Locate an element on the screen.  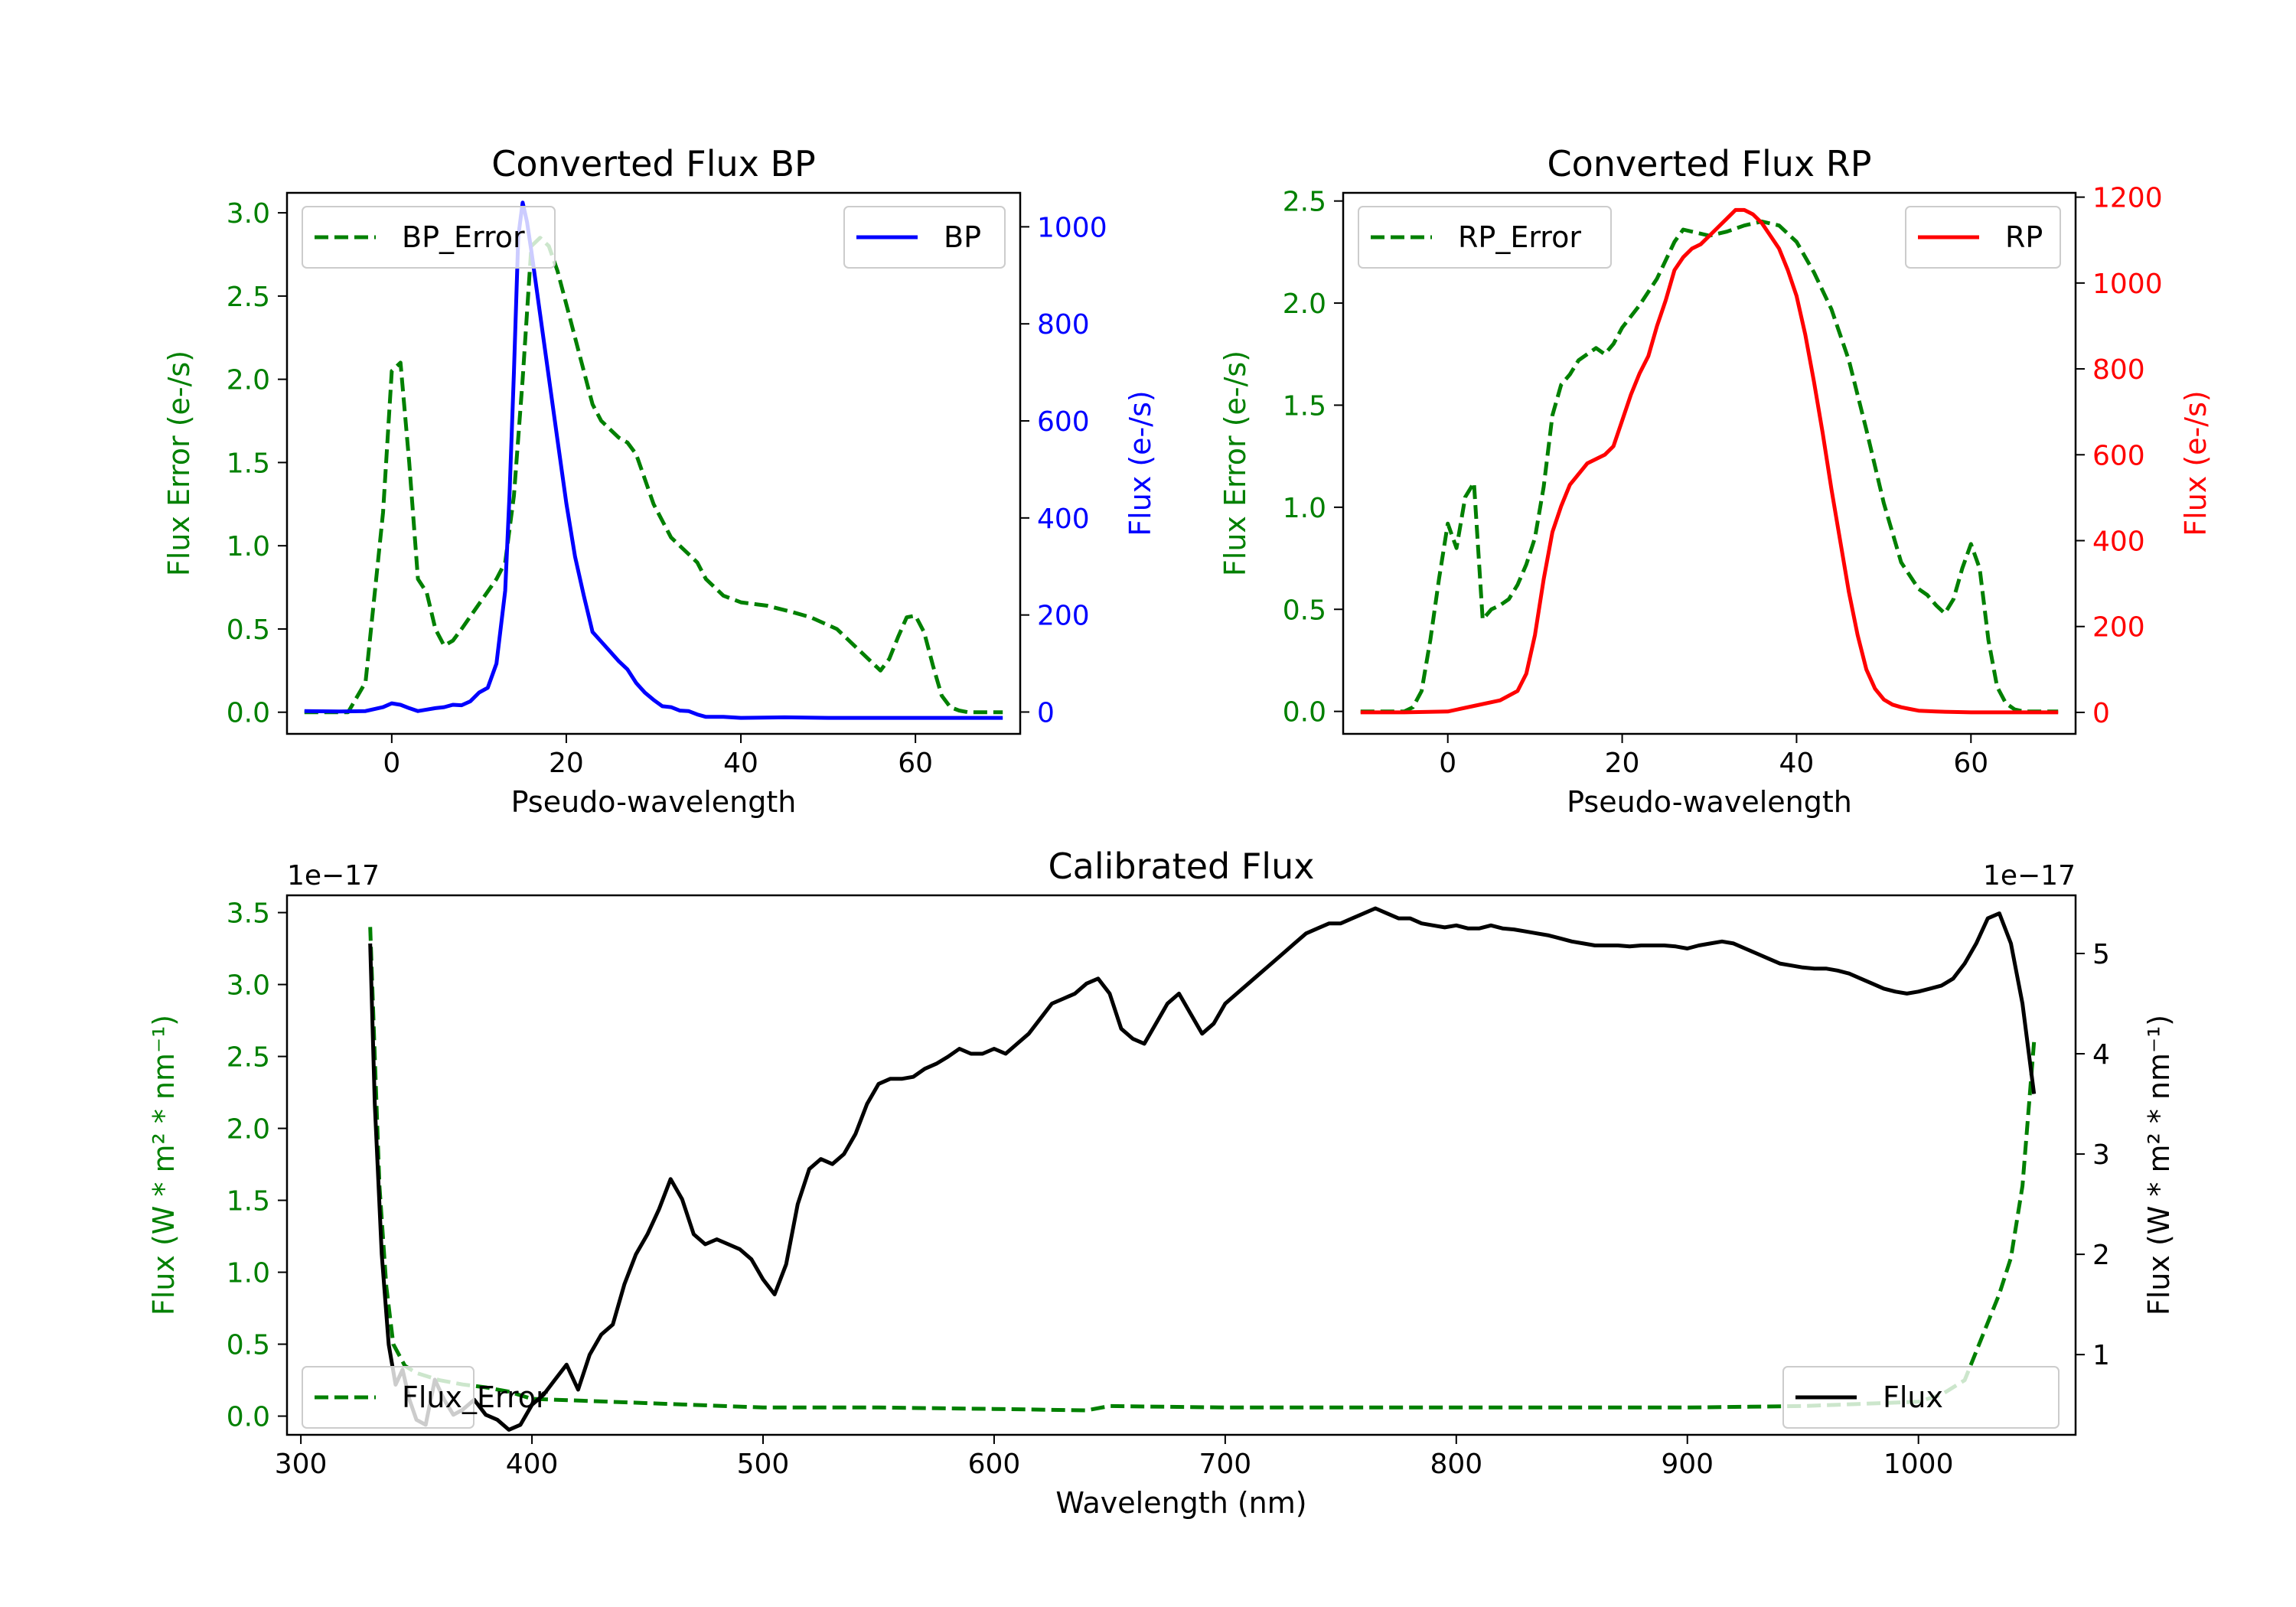
series-line-bp is located at coordinates (653, 460).